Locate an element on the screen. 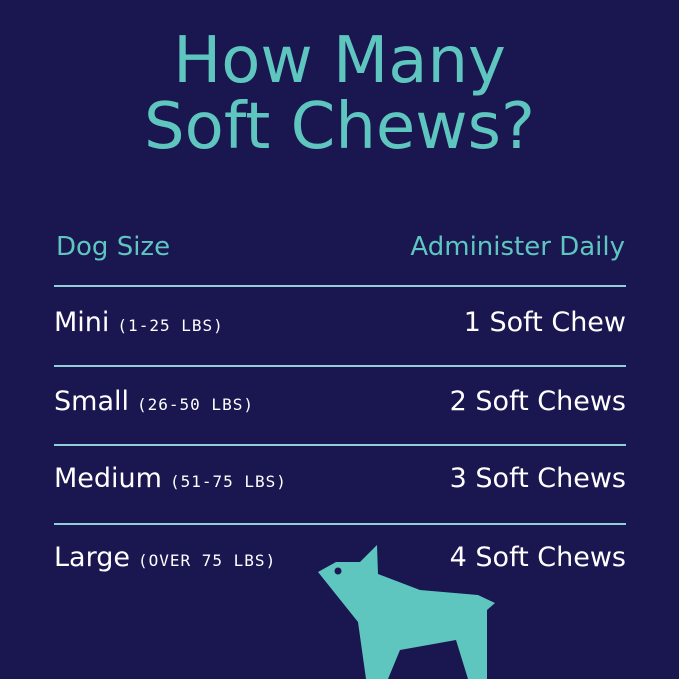  weight-range: (1-25 LBS) is located at coordinates (170, 325).